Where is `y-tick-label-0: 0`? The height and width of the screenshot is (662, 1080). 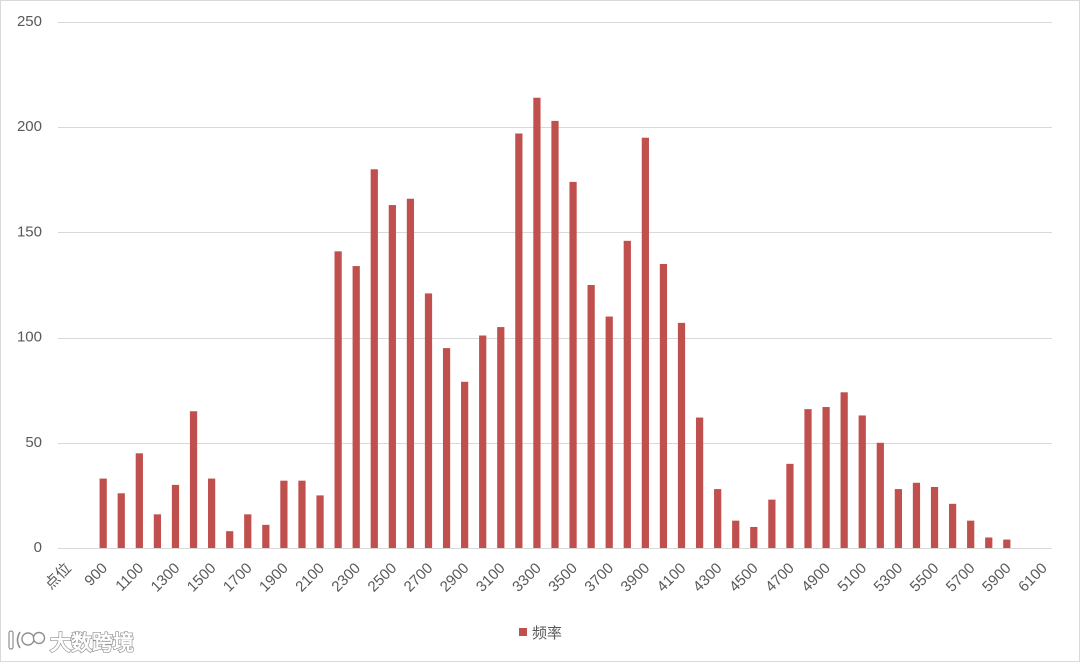 y-tick-label-0: 0 is located at coordinates (38, 547).